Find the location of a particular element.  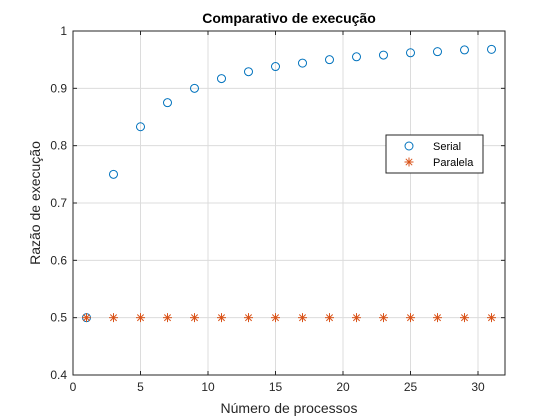

x-tick-label: 25 is located at coordinates (411, 387).